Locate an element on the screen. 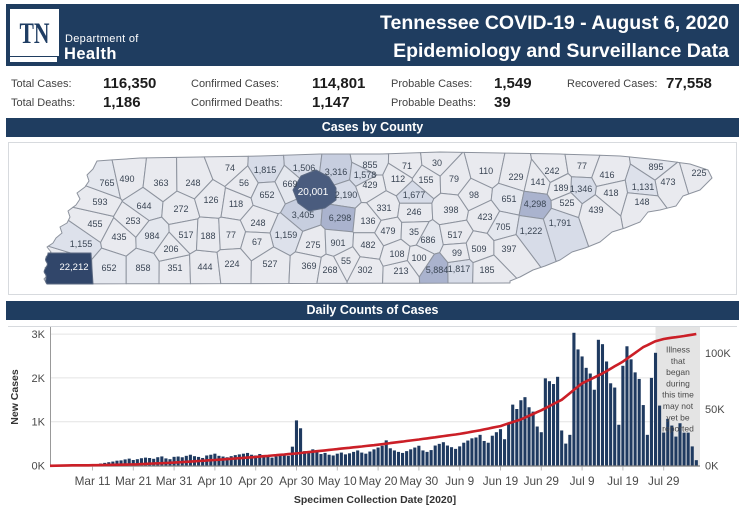 This screenshot has height=513, width=746. svg-text: Jun 29 is located at coordinates (541, 481).